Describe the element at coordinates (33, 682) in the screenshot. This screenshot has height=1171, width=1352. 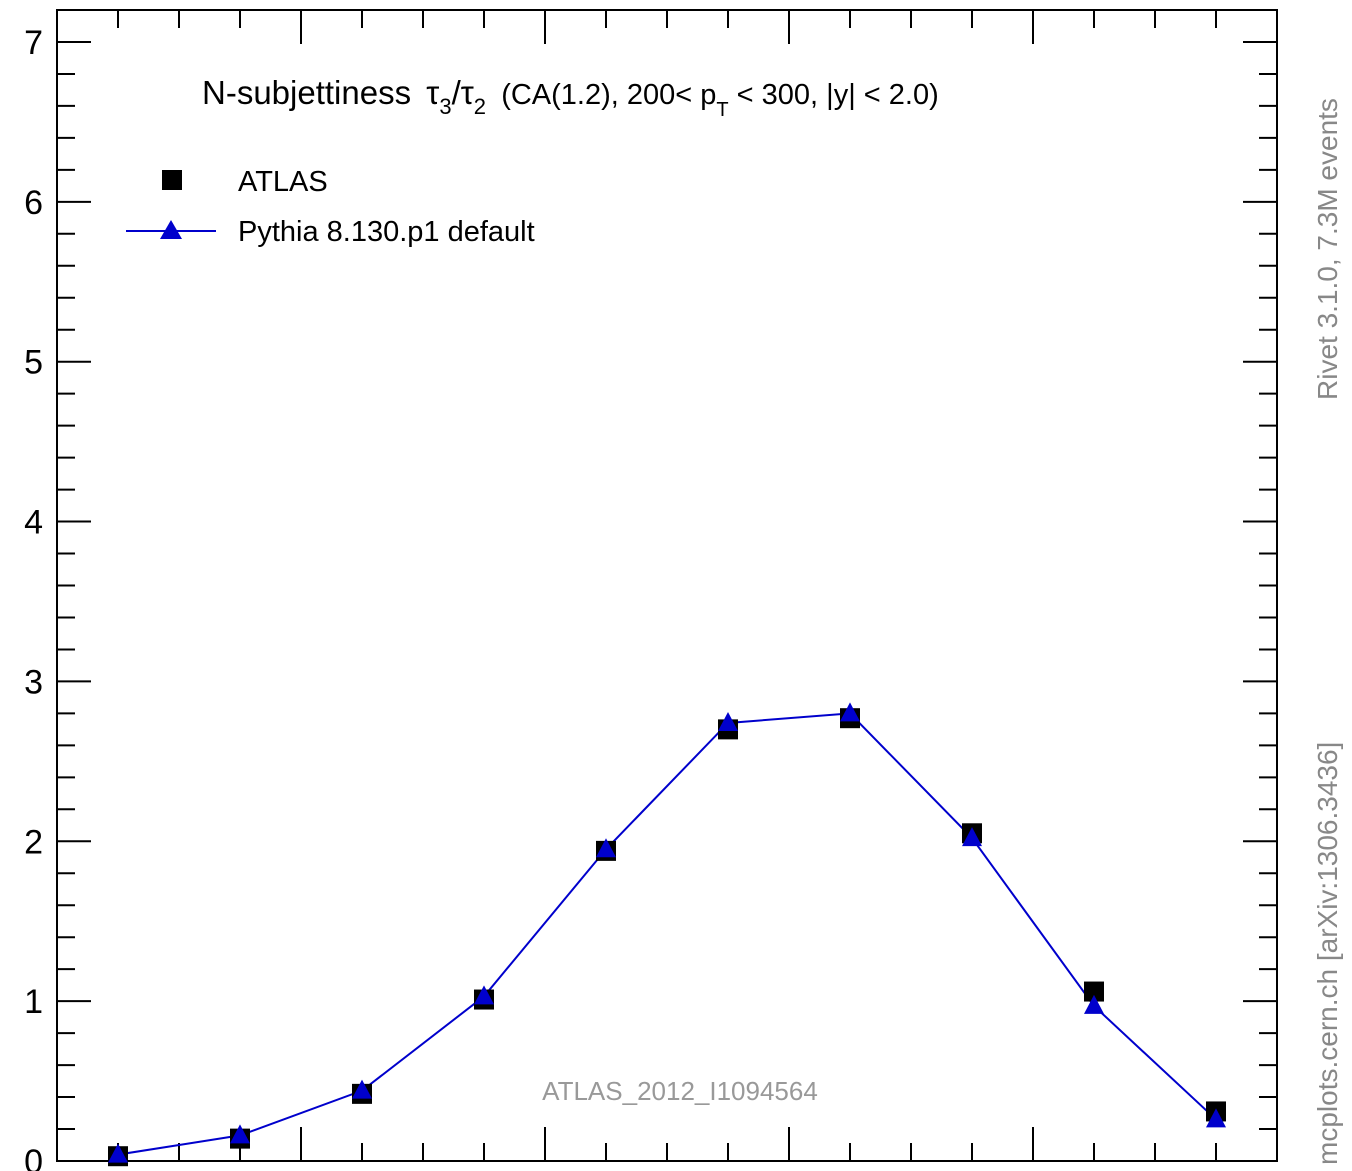
I see `y-tick-label: 3` at that location.